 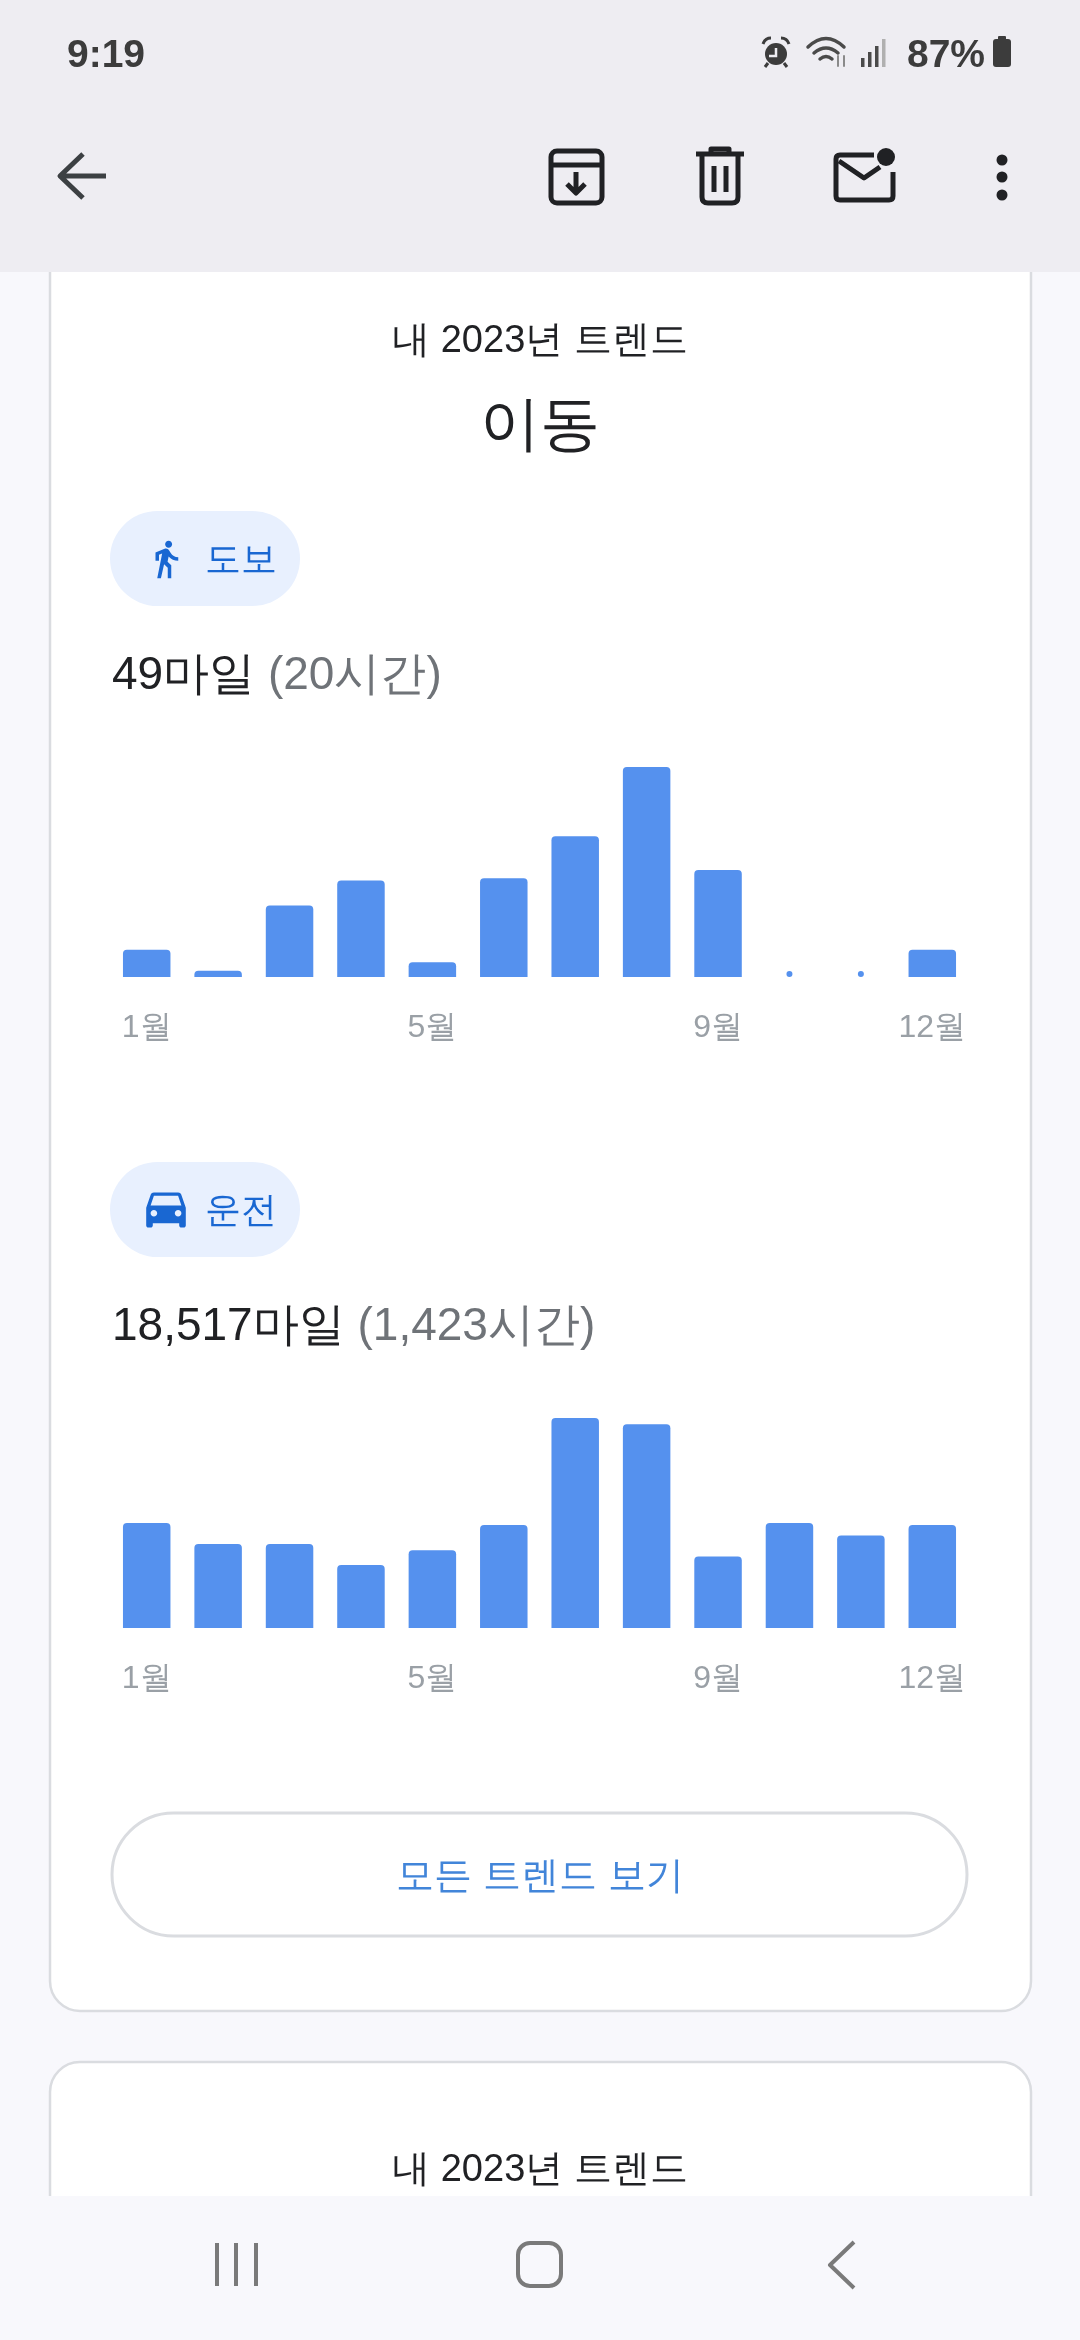 What do you see at coordinates (106, 53) in the screenshot?
I see `text: 9:19` at bounding box center [106, 53].